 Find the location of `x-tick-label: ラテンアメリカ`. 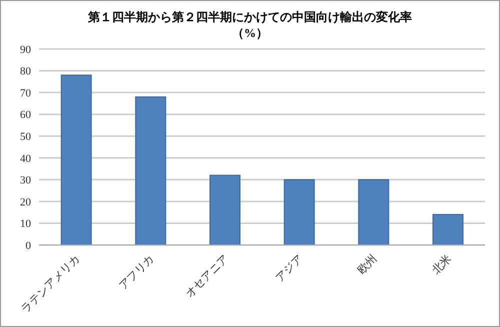

x-tick-label: ラテンアメリカ is located at coordinates (50, 284).